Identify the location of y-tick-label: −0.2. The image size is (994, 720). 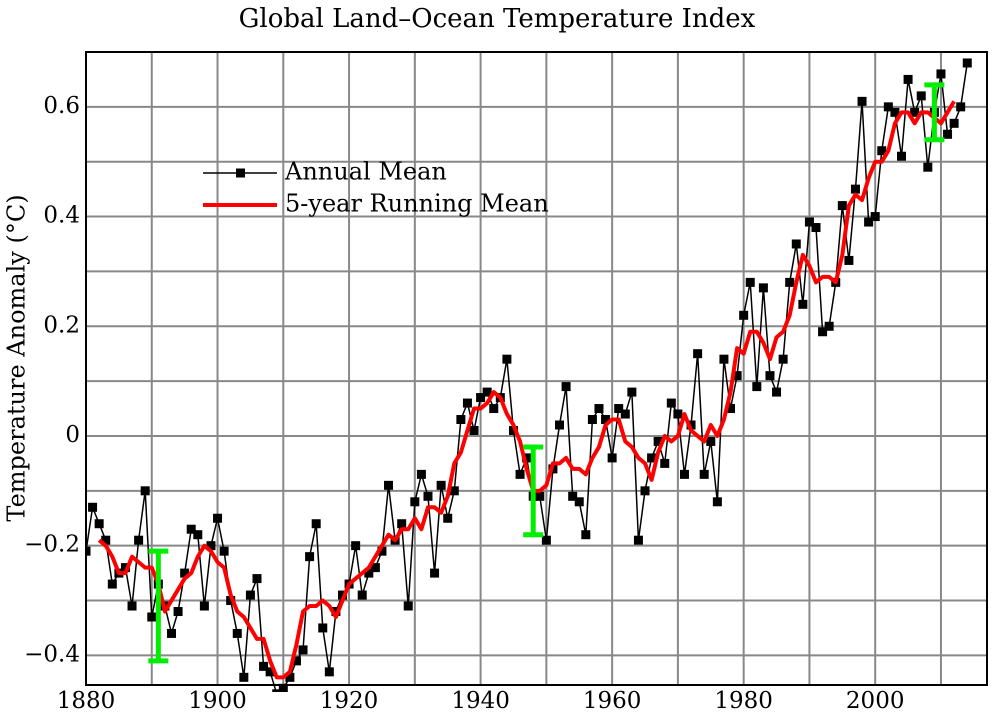
(52, 545).